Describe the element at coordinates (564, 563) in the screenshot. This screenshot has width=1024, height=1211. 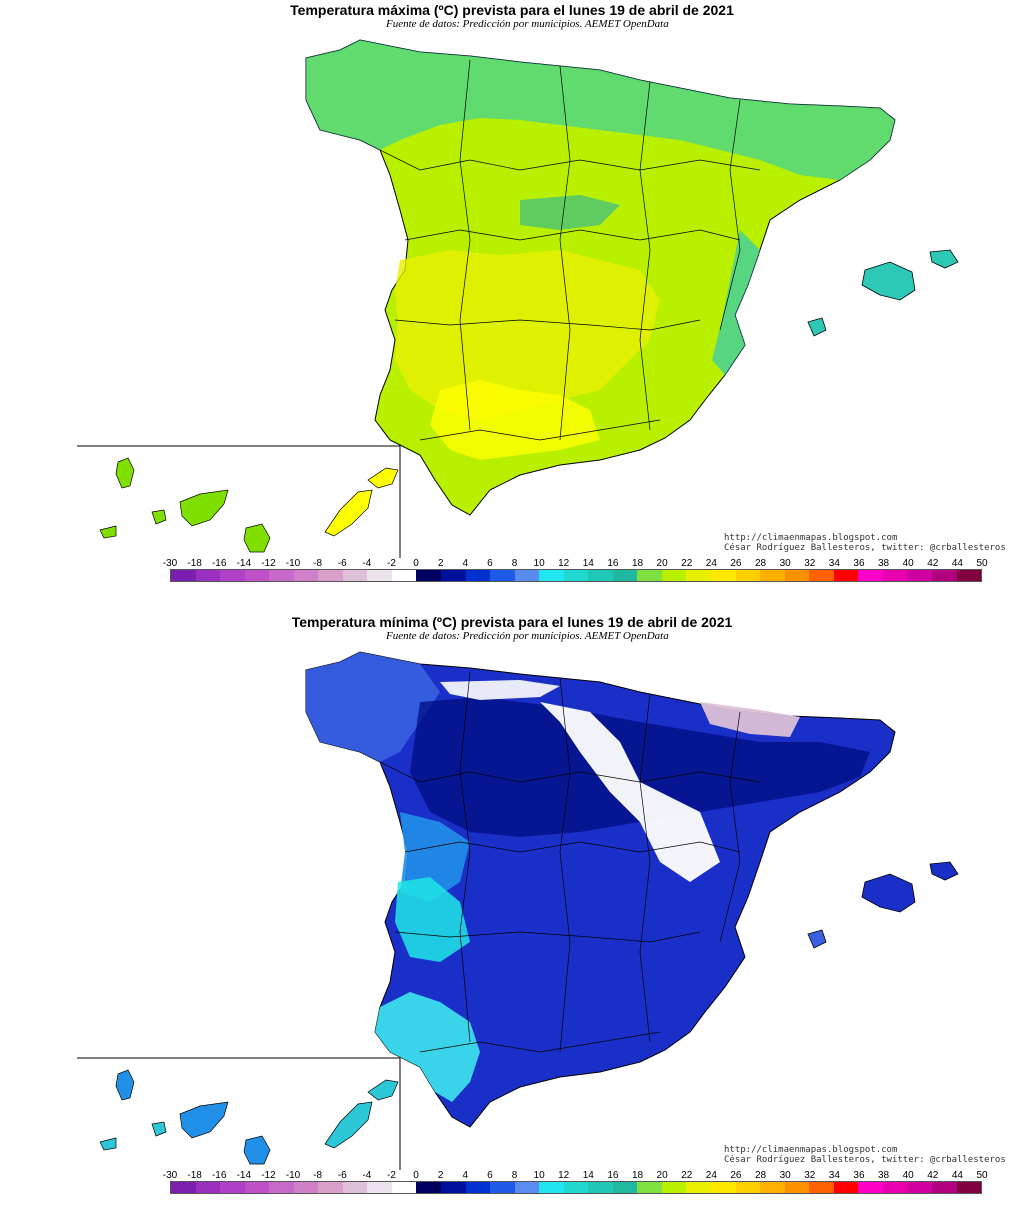
I see `legend-tick-label: 12` at that location.